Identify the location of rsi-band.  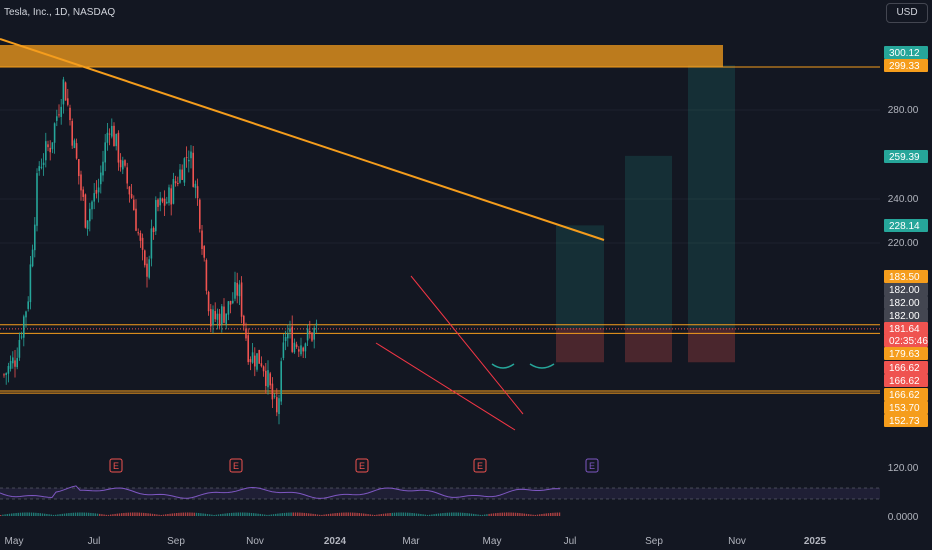
(440, 493).